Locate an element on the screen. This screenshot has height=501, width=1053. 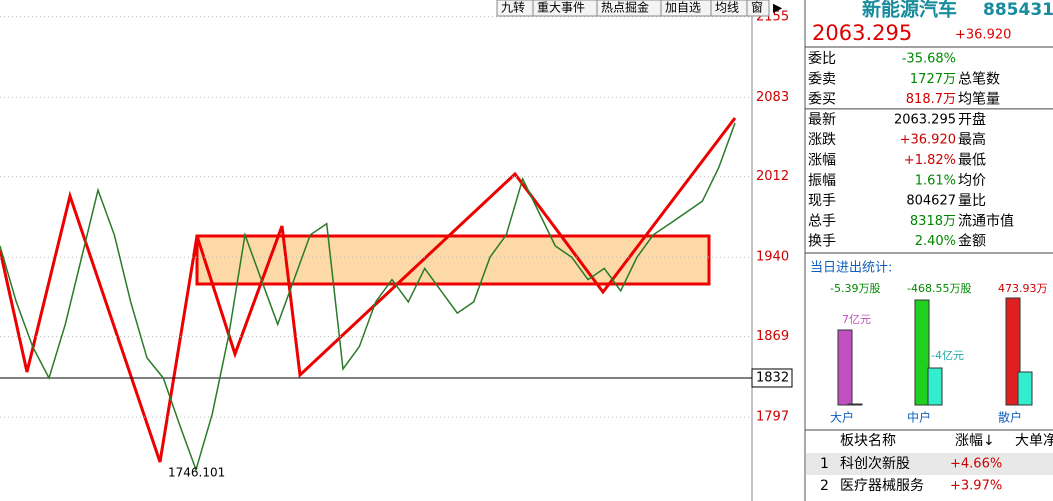
toolbar-label: 热点掘金 is located at coordinates (625, 7).